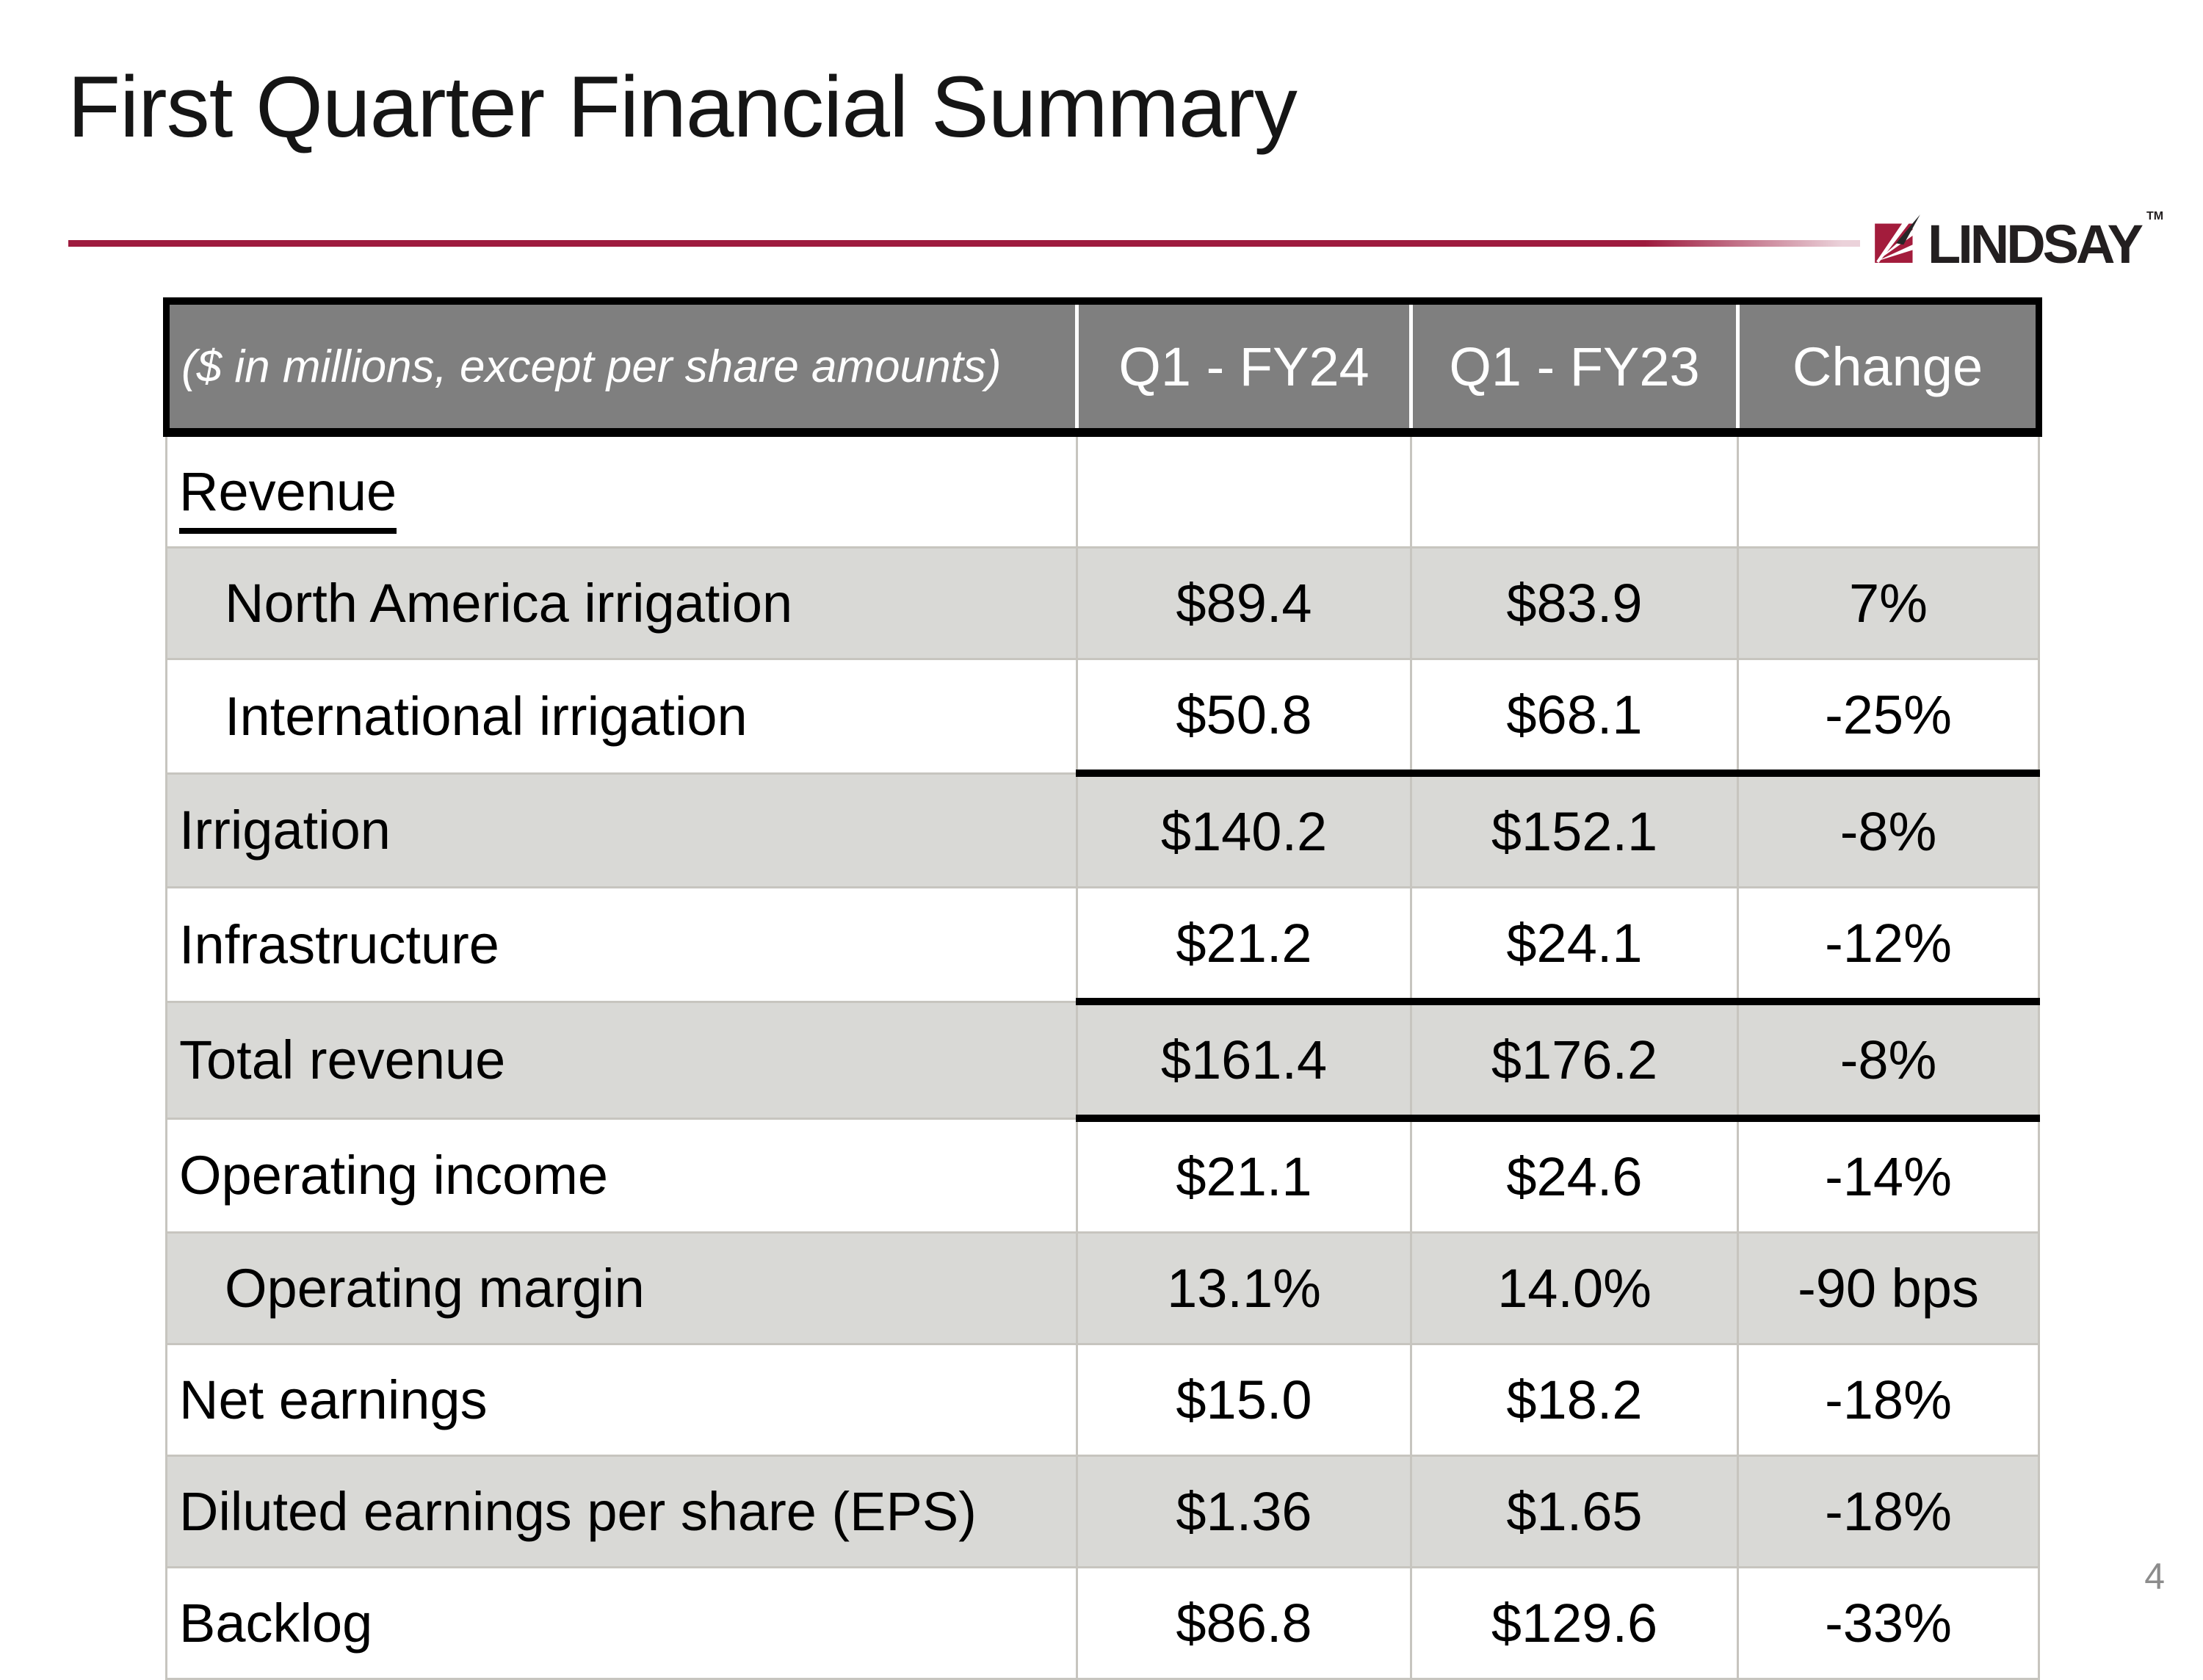  What do you see at coordinates (621, 490) in the screenshot?
I see `row-label: Revenue` at bounding box center [621, 490].